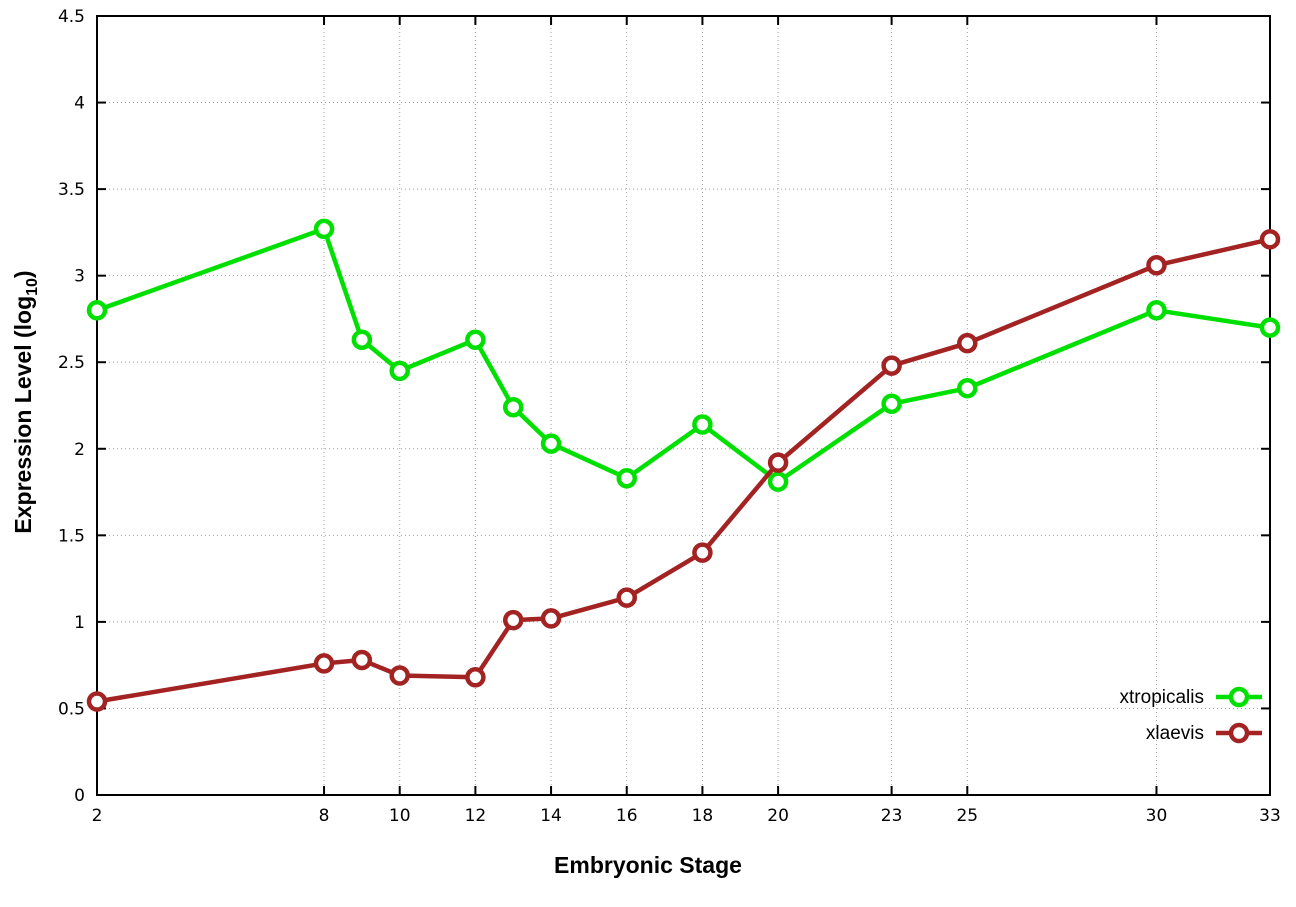  Describe the element at coordinates (79, 277) in the screenshot. I see `y-tick-label: 3` at that location.